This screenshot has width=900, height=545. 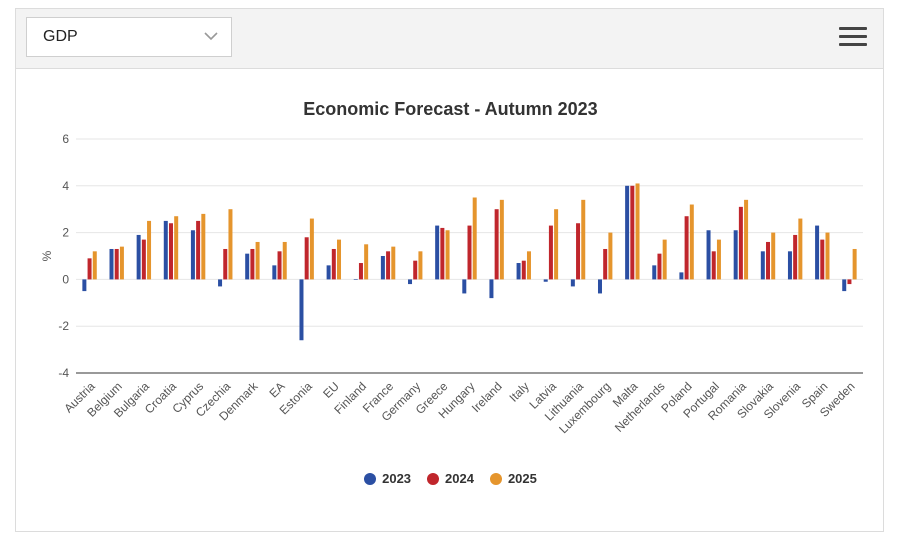 I want to click on bar-2025-finland, so click(x=366, y=262).